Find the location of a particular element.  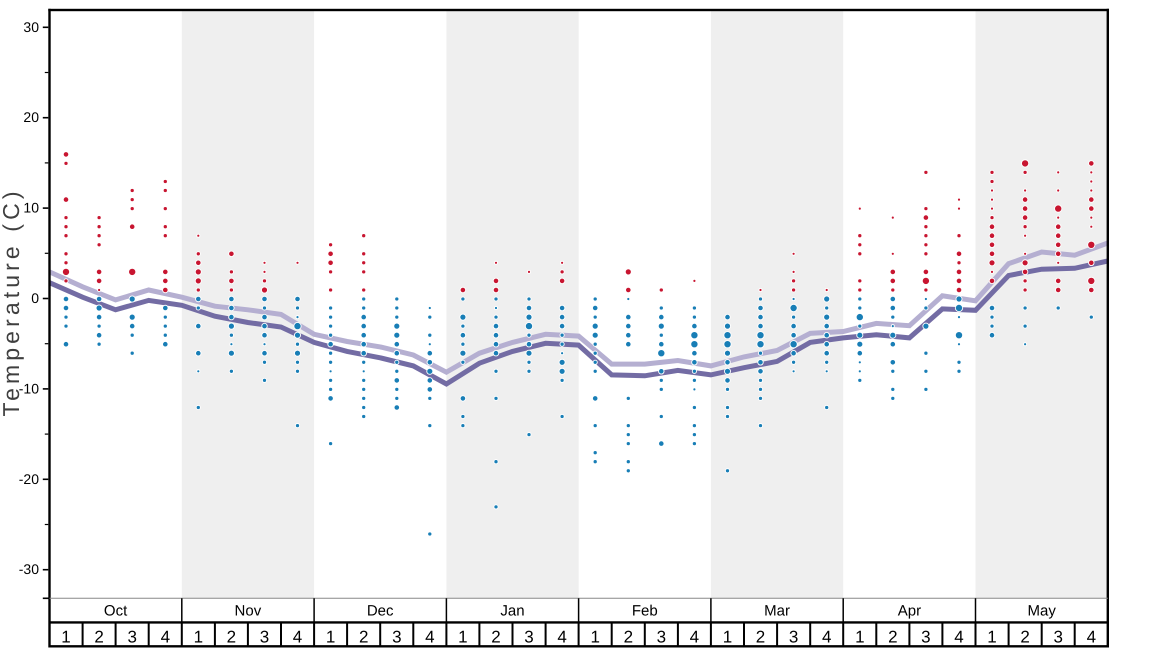

svg-text: Oct is located at coordinates (116, 610).